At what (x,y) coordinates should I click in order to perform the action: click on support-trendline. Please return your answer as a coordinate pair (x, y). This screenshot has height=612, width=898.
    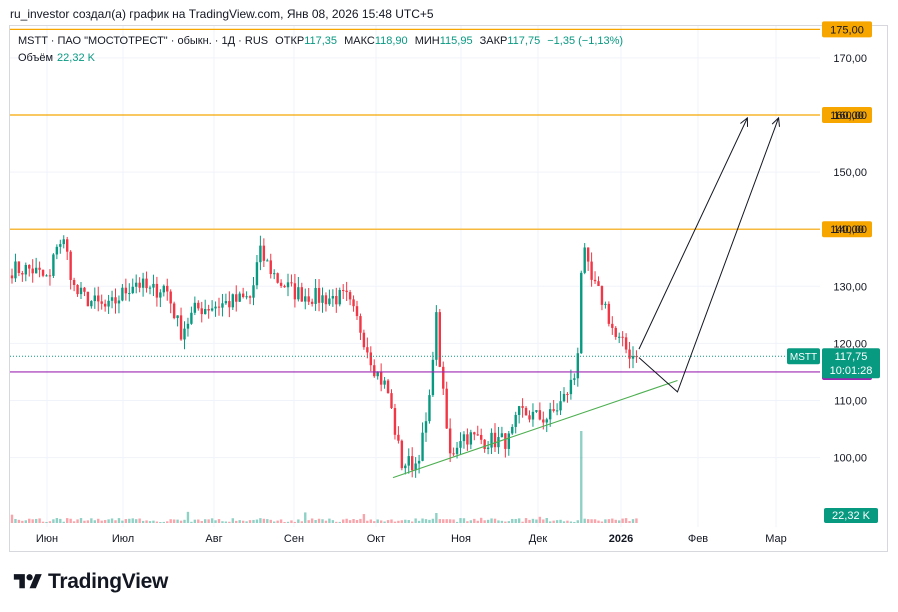
    Looking at the image, I should click on (535, 429).